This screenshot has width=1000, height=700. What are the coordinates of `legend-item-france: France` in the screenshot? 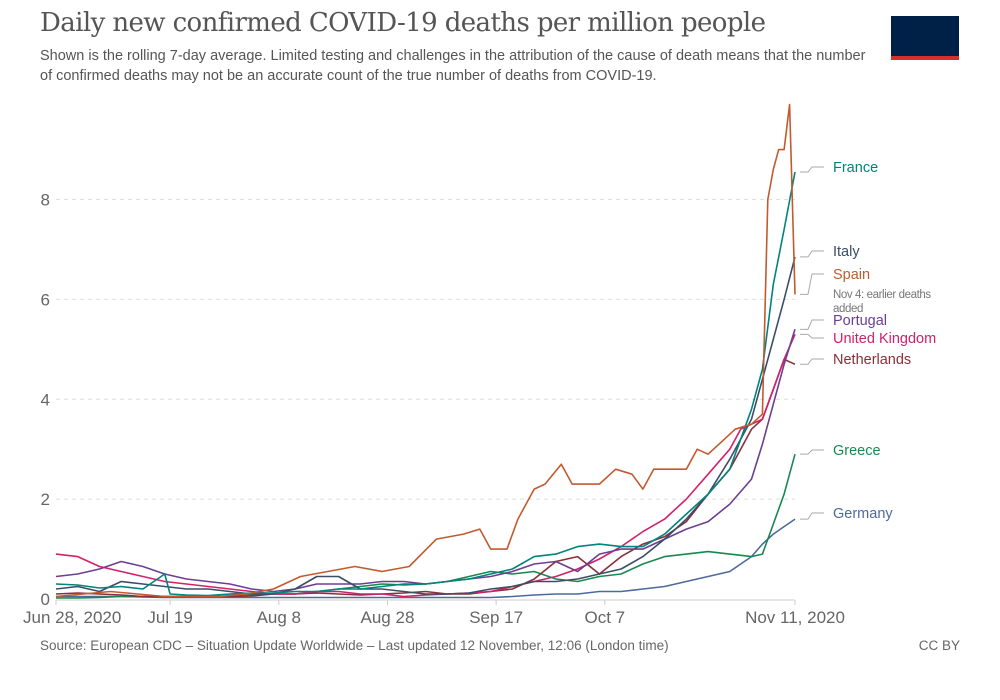 It's located at (839, 168).